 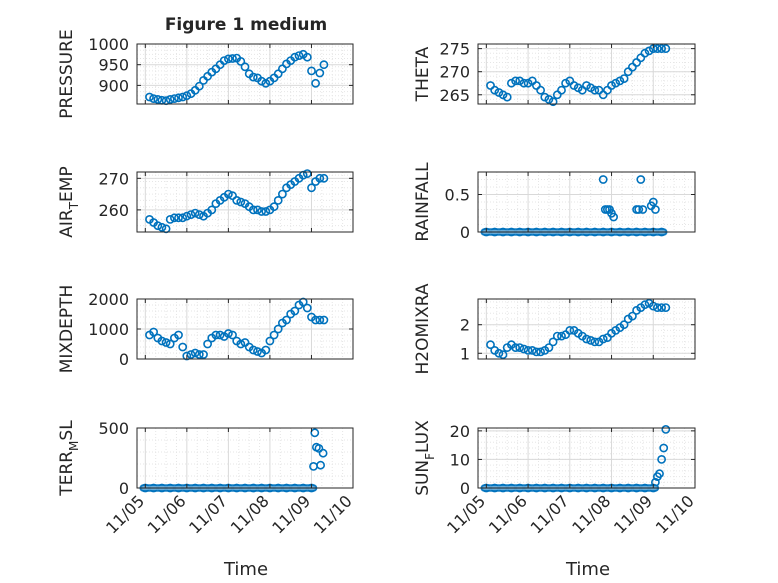 I want to click on y-tick-label: 1, so click(x=465, y=353).